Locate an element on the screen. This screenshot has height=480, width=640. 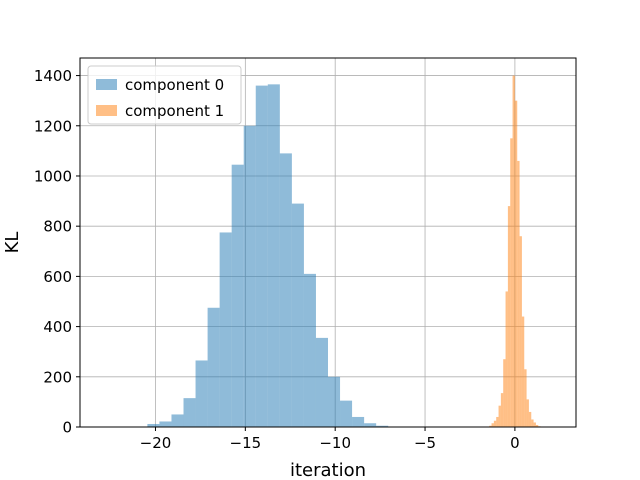
x-tick-label: −15 is located at coordinates (246, 443).